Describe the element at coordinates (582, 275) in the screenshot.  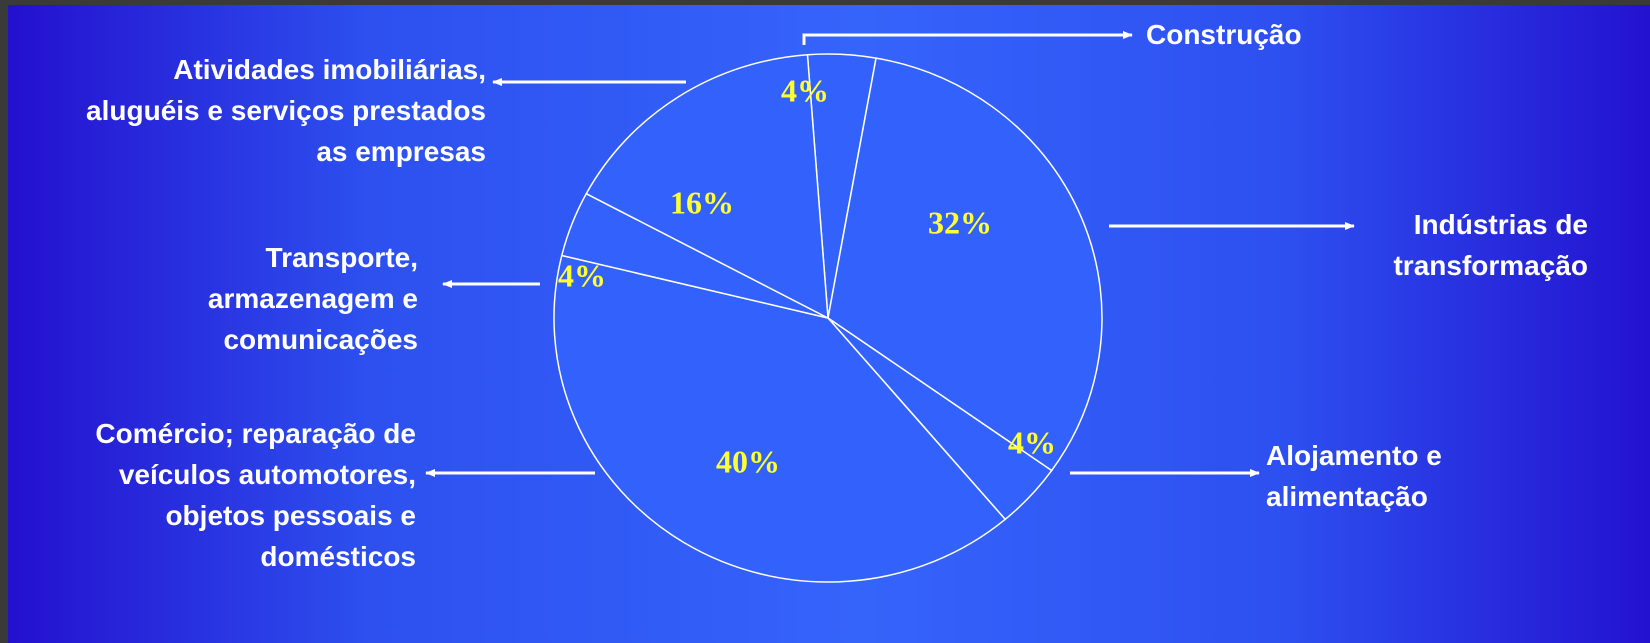
I see `value-label-transporte: 4%` at that location.